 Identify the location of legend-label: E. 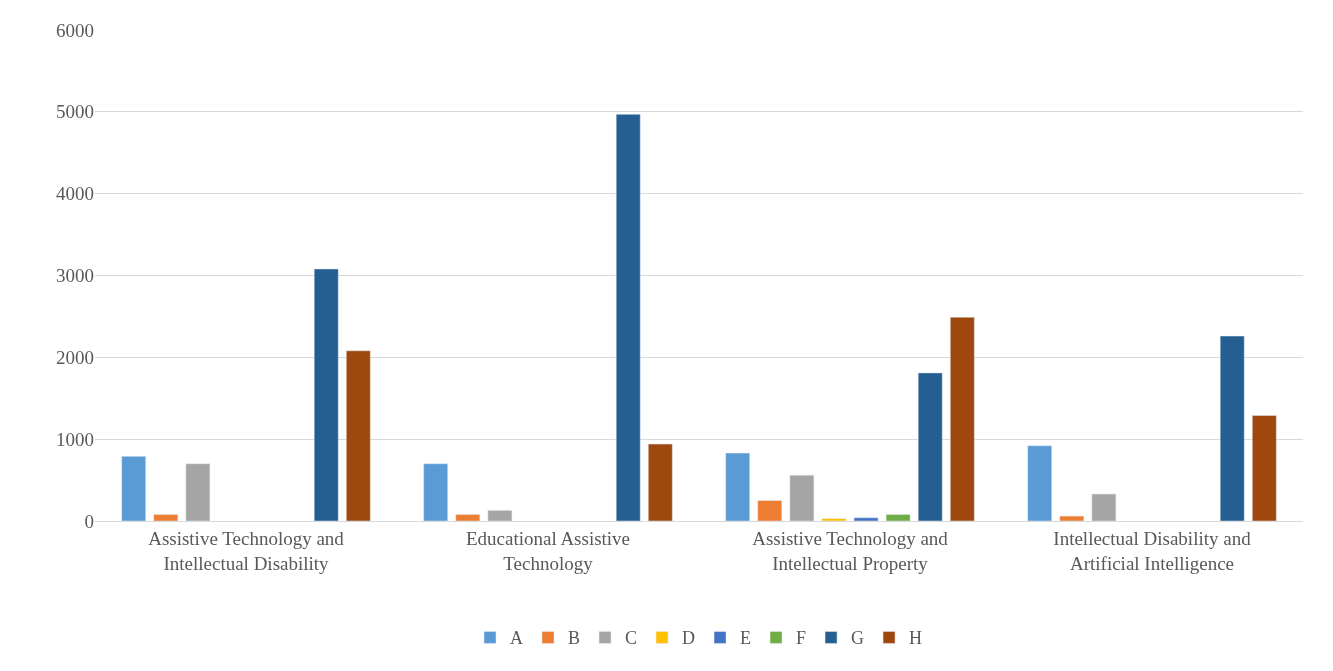
(746, 638).